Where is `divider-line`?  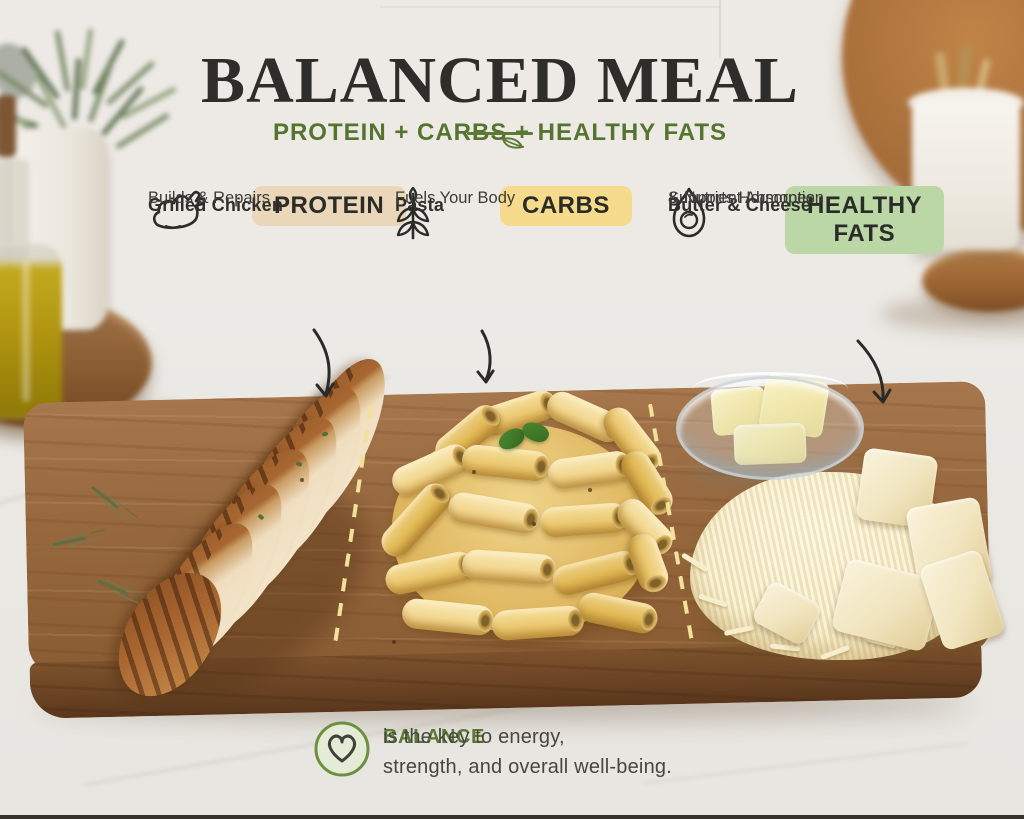
divider-line is located at coordinates (500, 133).